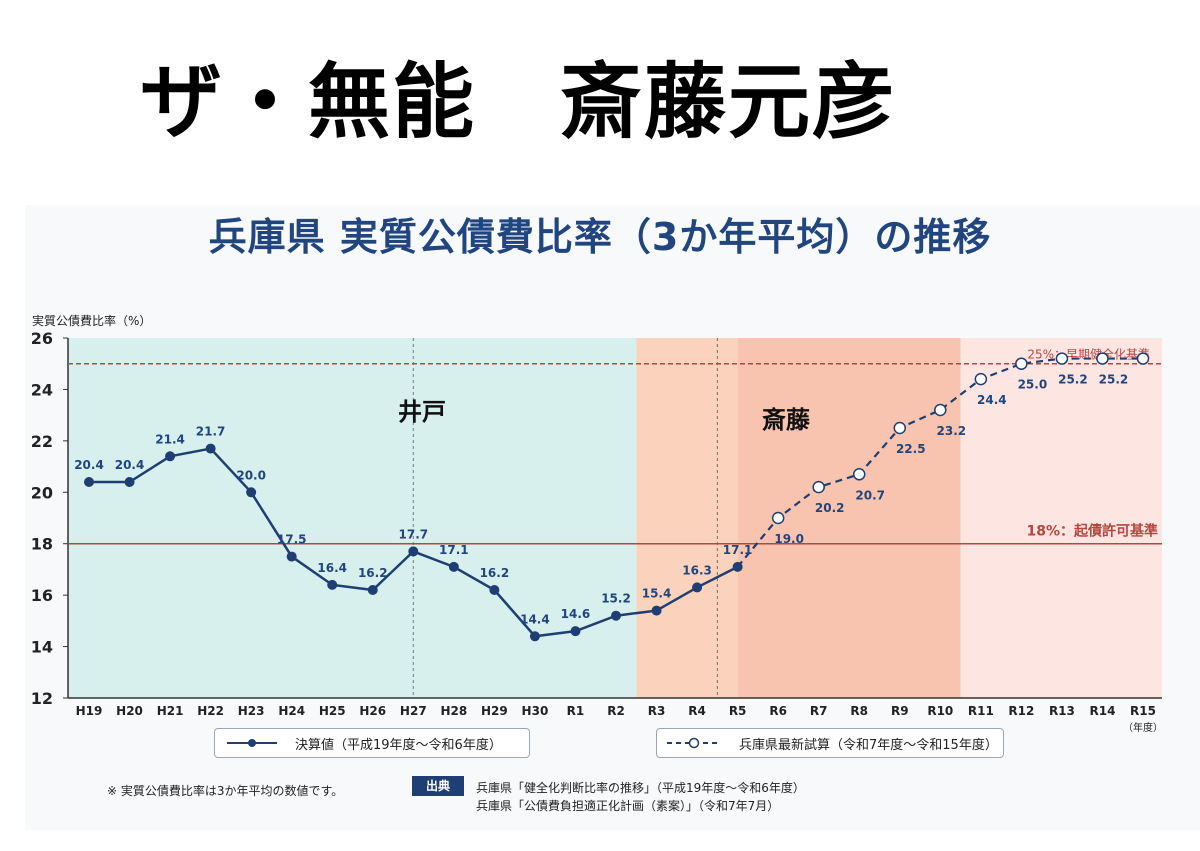 The height and width of the screenshot is (851, 1200). I want to click on data-label-actual-R5: 17.1, so click(738, 550).